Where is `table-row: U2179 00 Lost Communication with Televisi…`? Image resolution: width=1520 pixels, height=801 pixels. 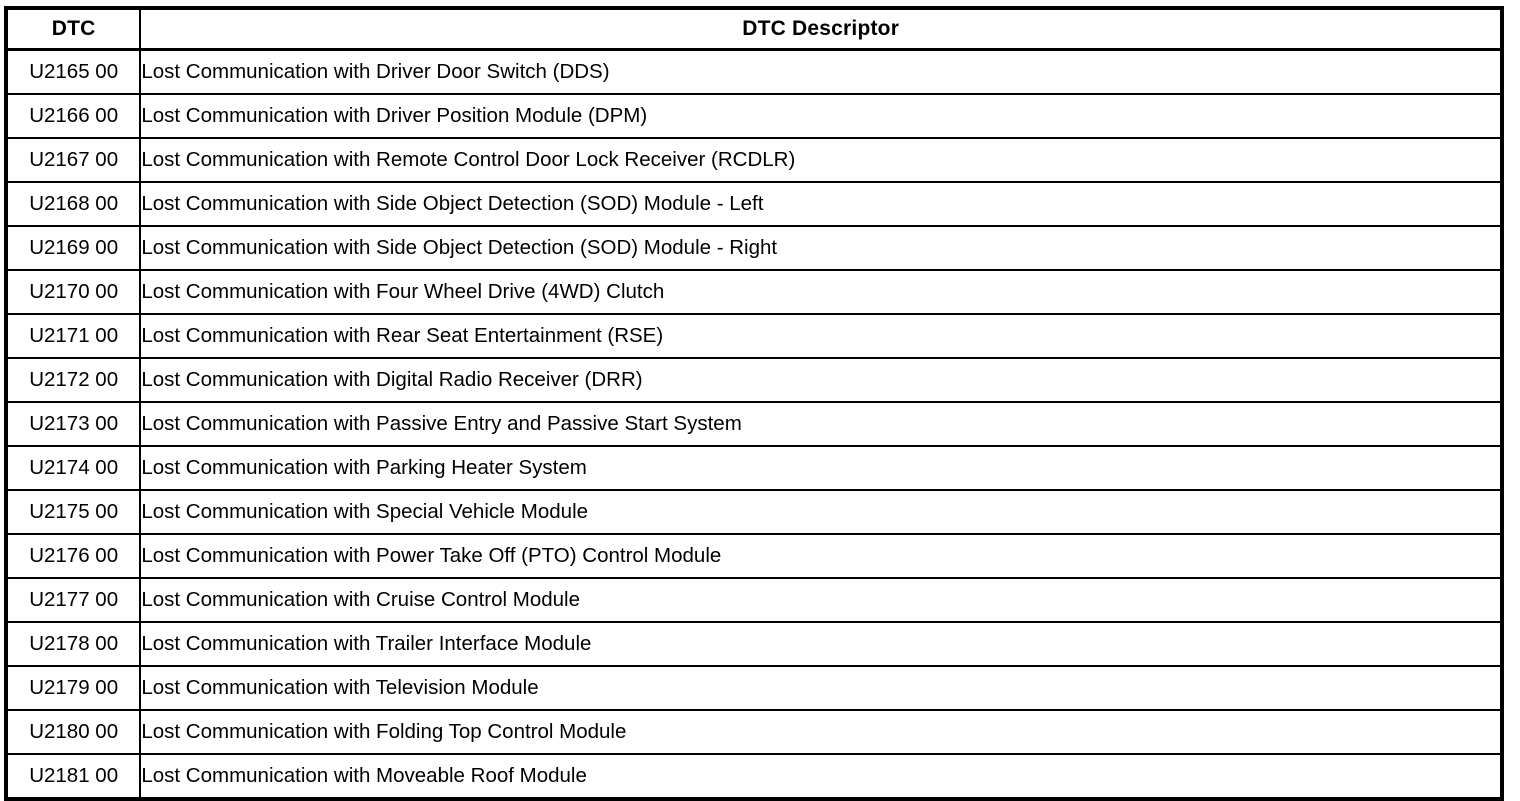 table-row: U2179 00 Lost Communication with Televisi… is located at coordinates (754, 688).